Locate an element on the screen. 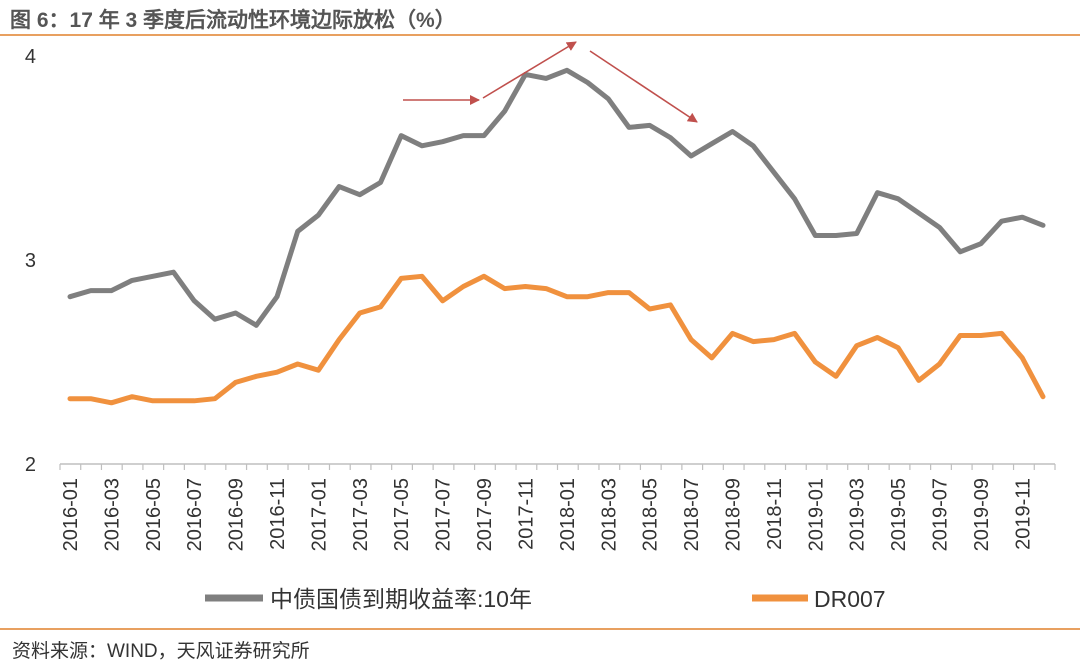  x-tick-label: 2017-09 is located at coordinates (485, 514).